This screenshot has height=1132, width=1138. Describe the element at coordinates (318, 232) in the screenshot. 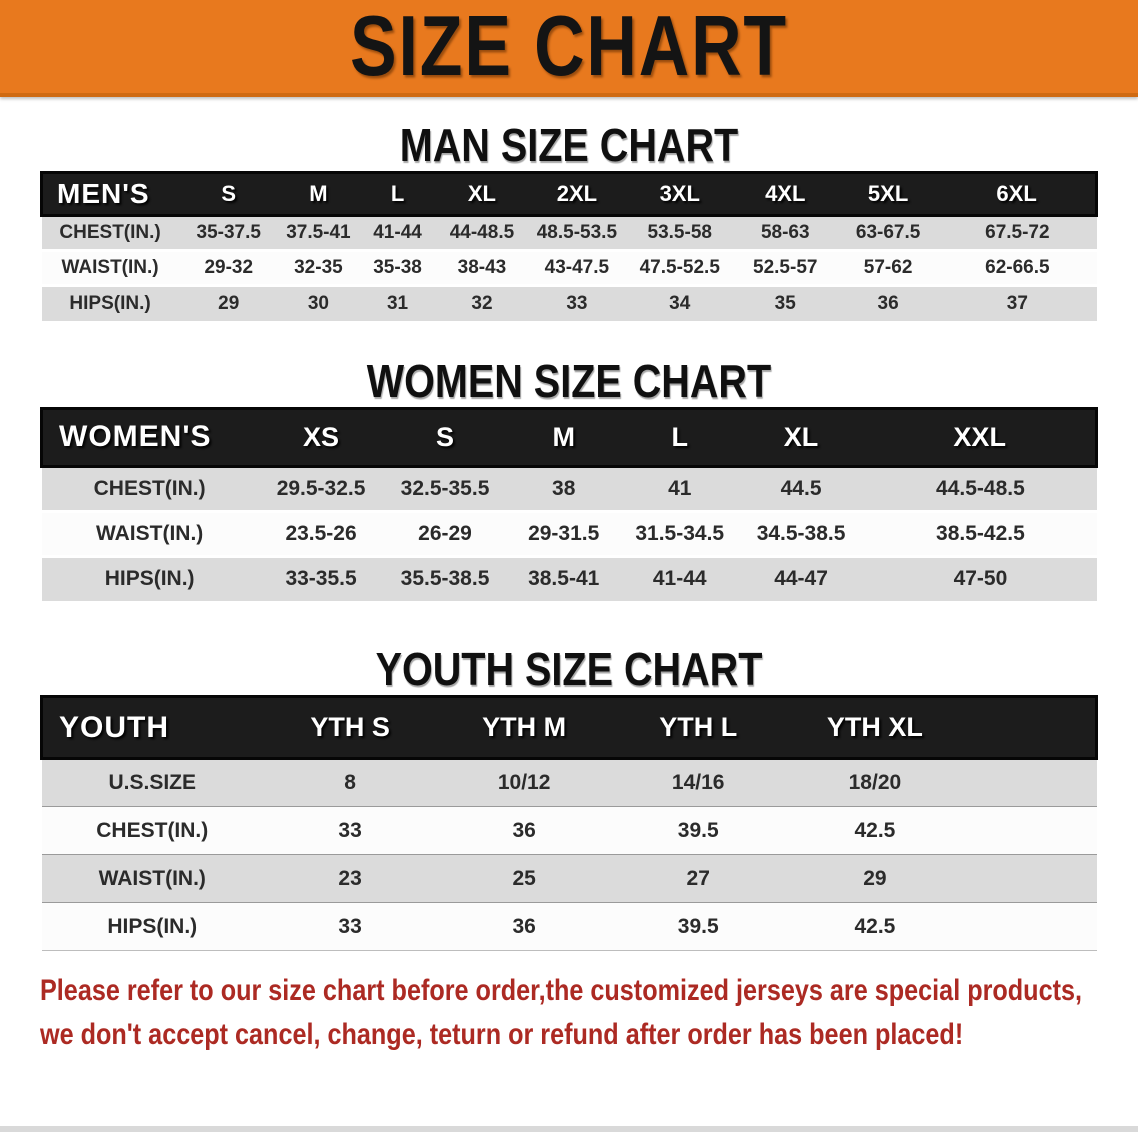

I see `measurement-value: 37.5-41` at that location.